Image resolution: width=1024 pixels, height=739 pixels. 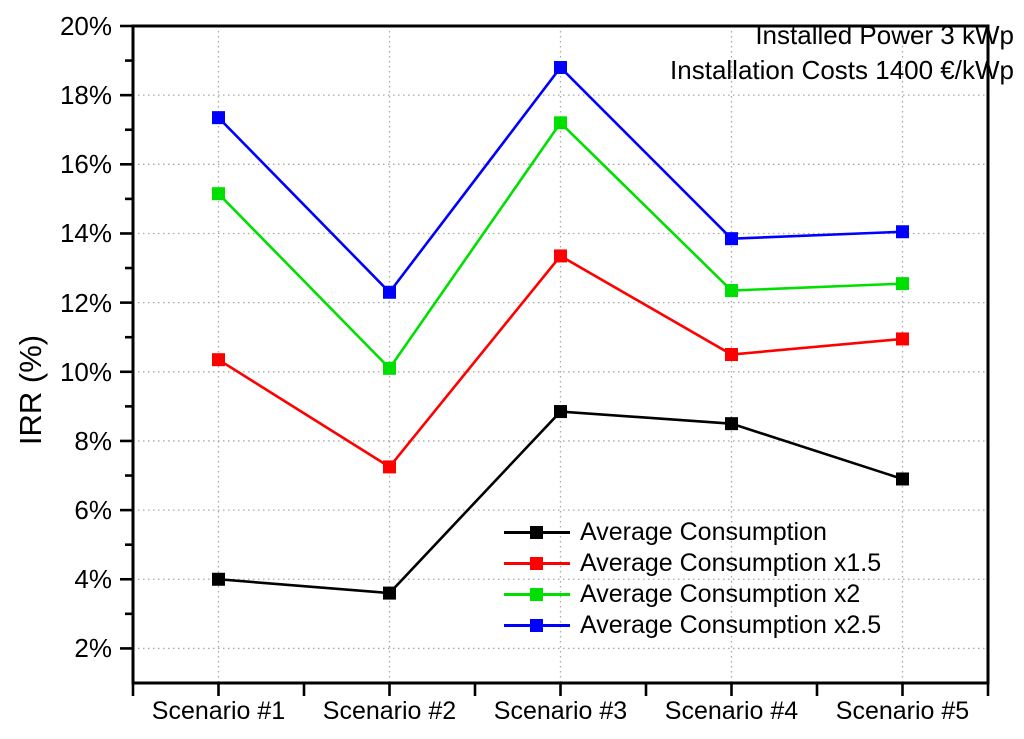 I want to click on legend-item-label: Average Consumption x1.5, so click(x=731, y=563).